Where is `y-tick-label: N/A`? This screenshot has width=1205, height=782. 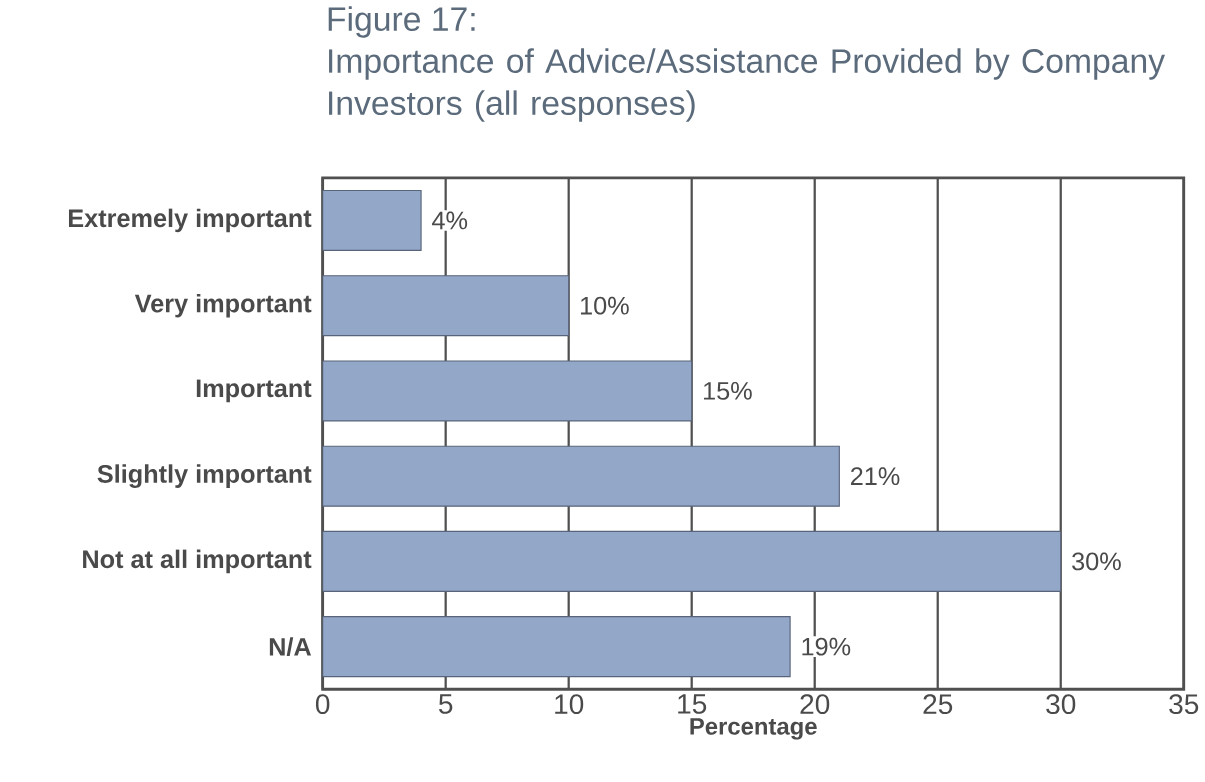 y-tick-label: N/A is located at coordinates (290, 646).